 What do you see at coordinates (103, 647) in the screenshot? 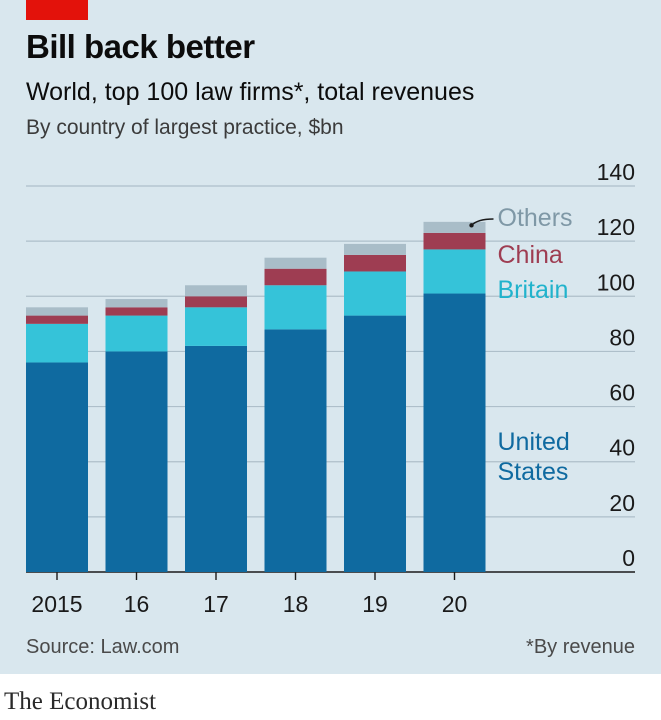
I see `source-note: Source: Law.com` at bounding box center [103, 647].